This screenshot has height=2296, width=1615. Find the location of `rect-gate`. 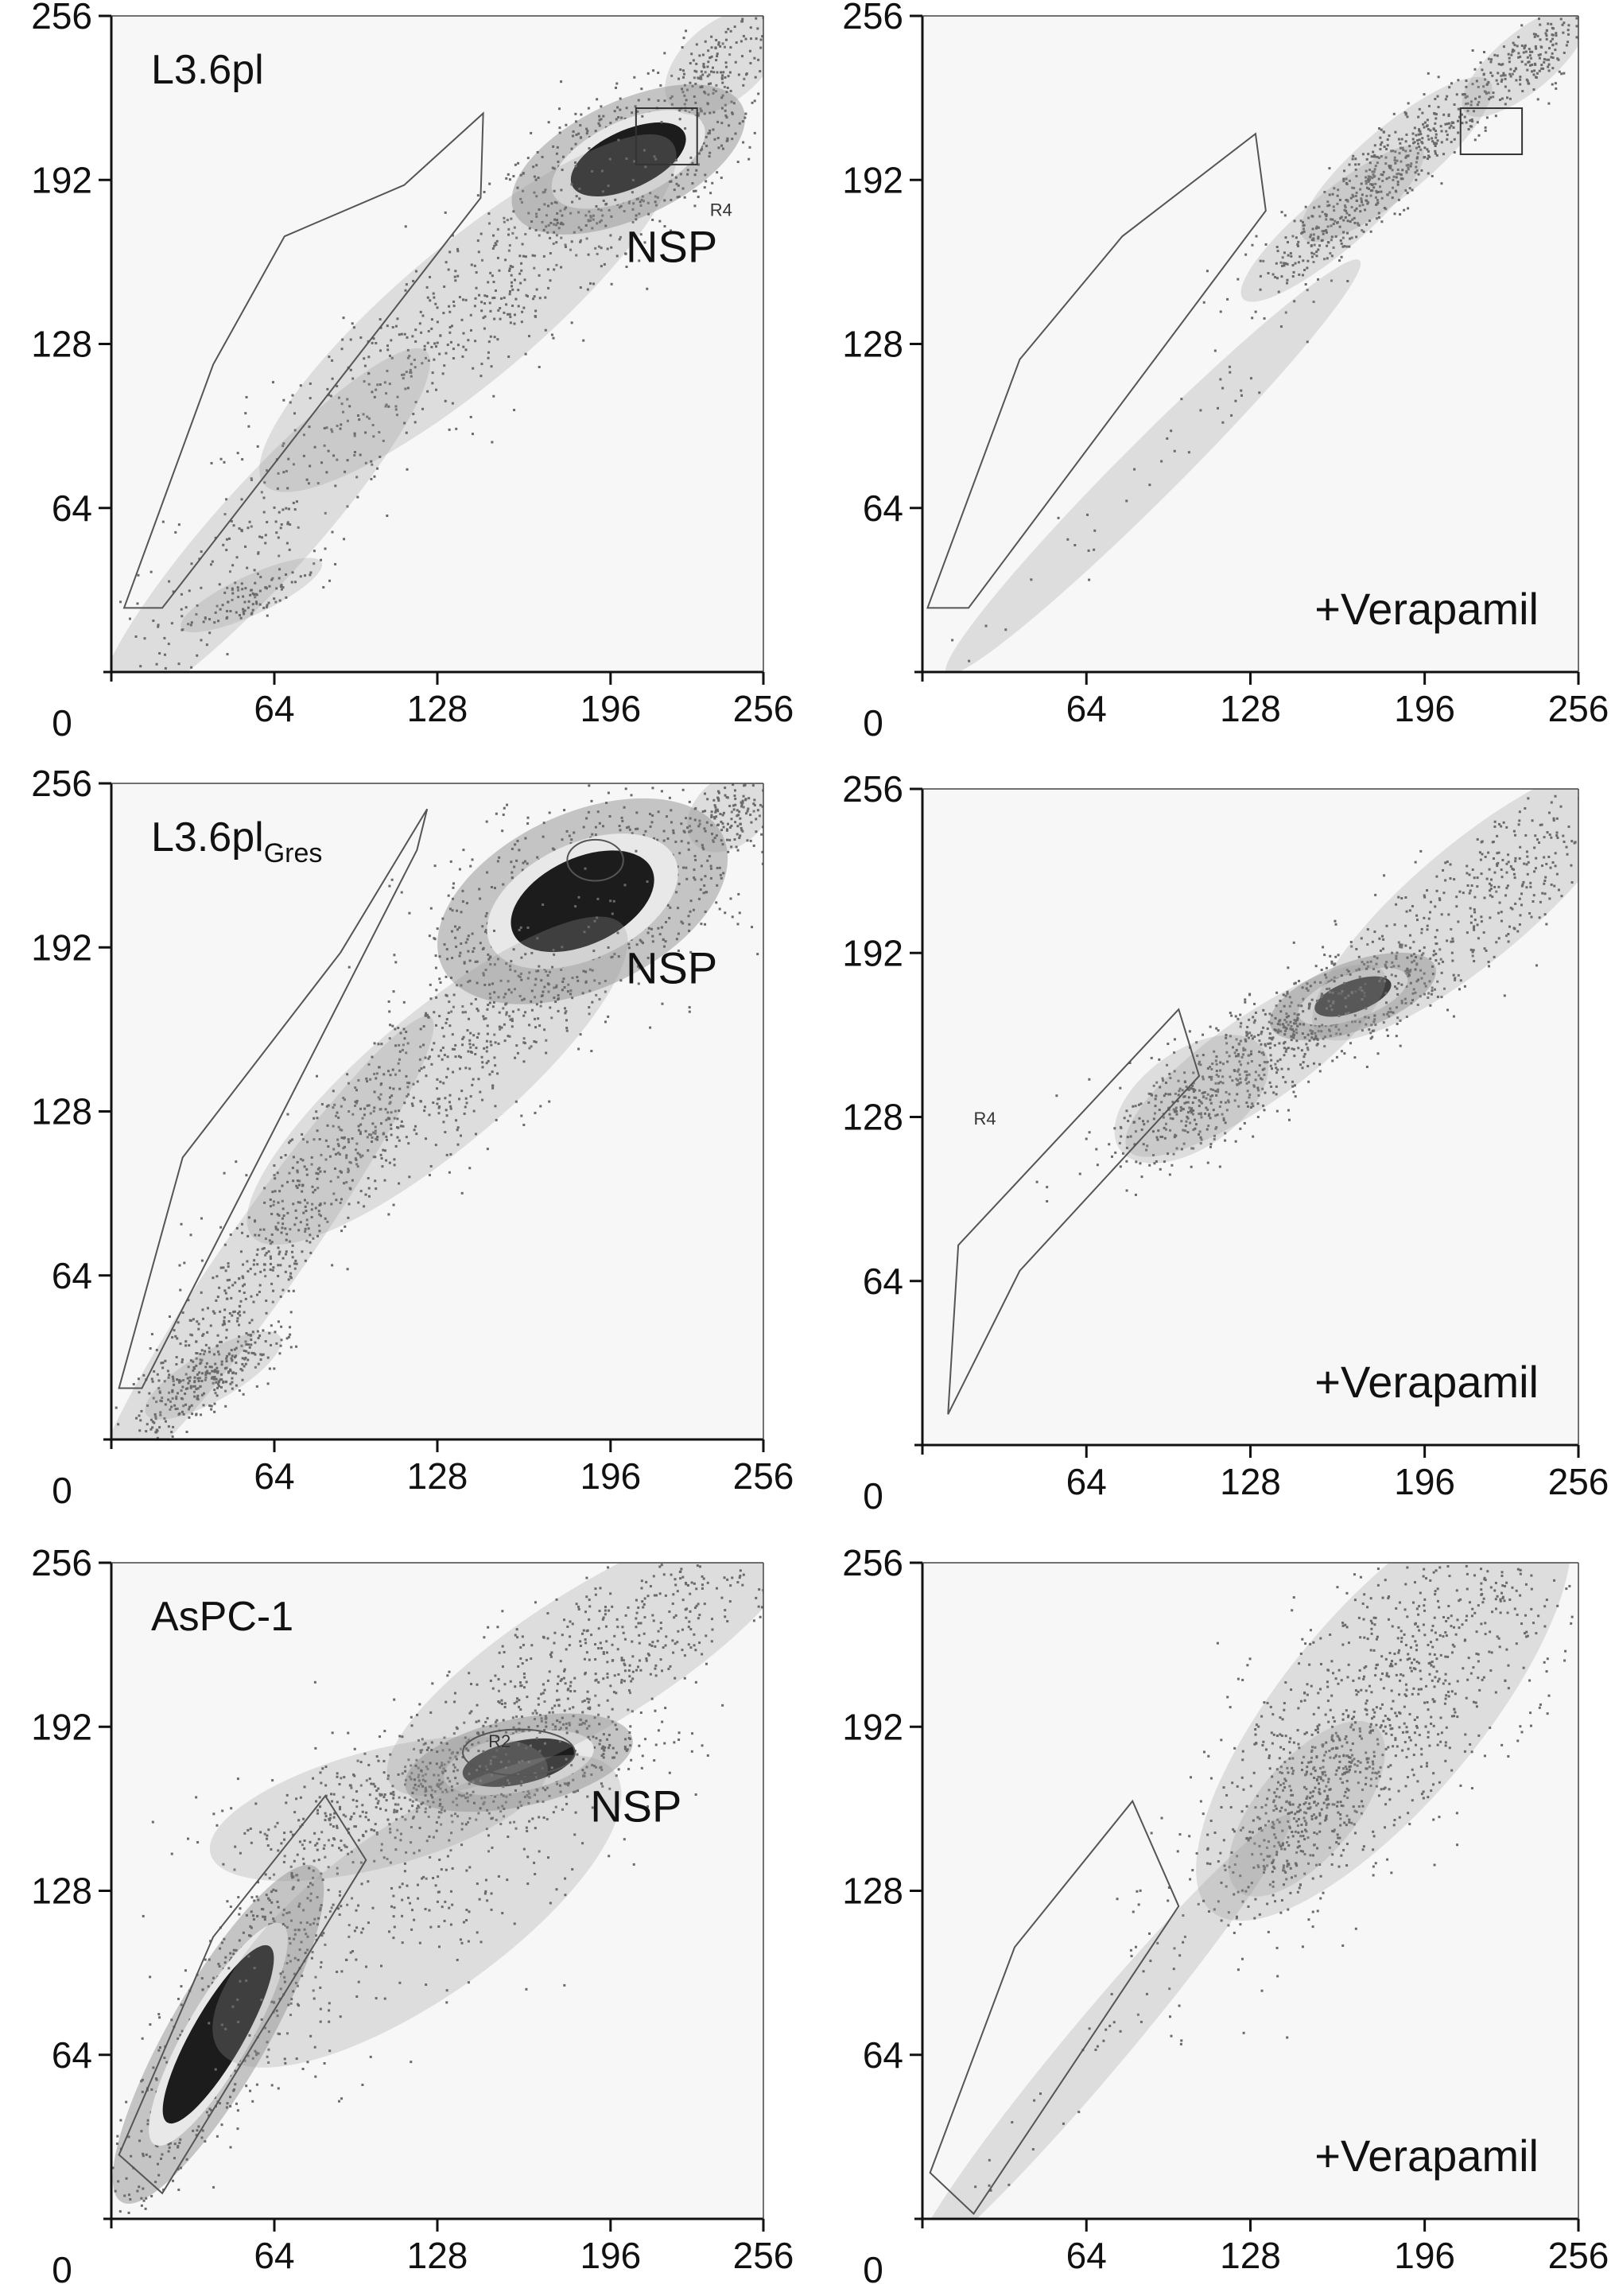

rect-gate is located at coordinates (666, 136).